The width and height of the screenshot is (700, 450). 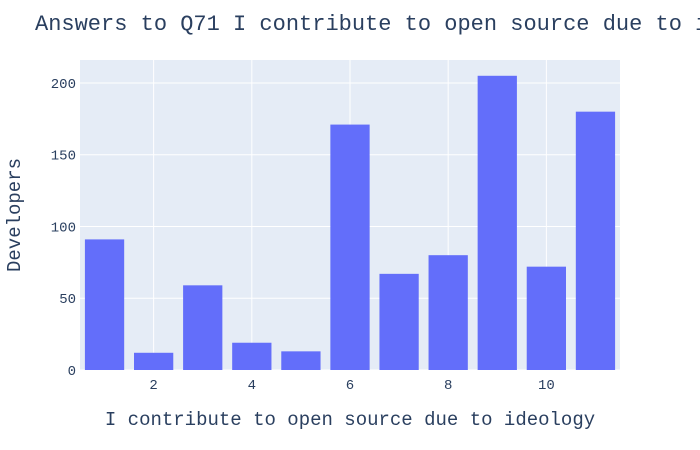 What do you see at coordinates (67, 300) in the screenshot?
I see `y-tick-label: 50` at bounding box center [67, 300].